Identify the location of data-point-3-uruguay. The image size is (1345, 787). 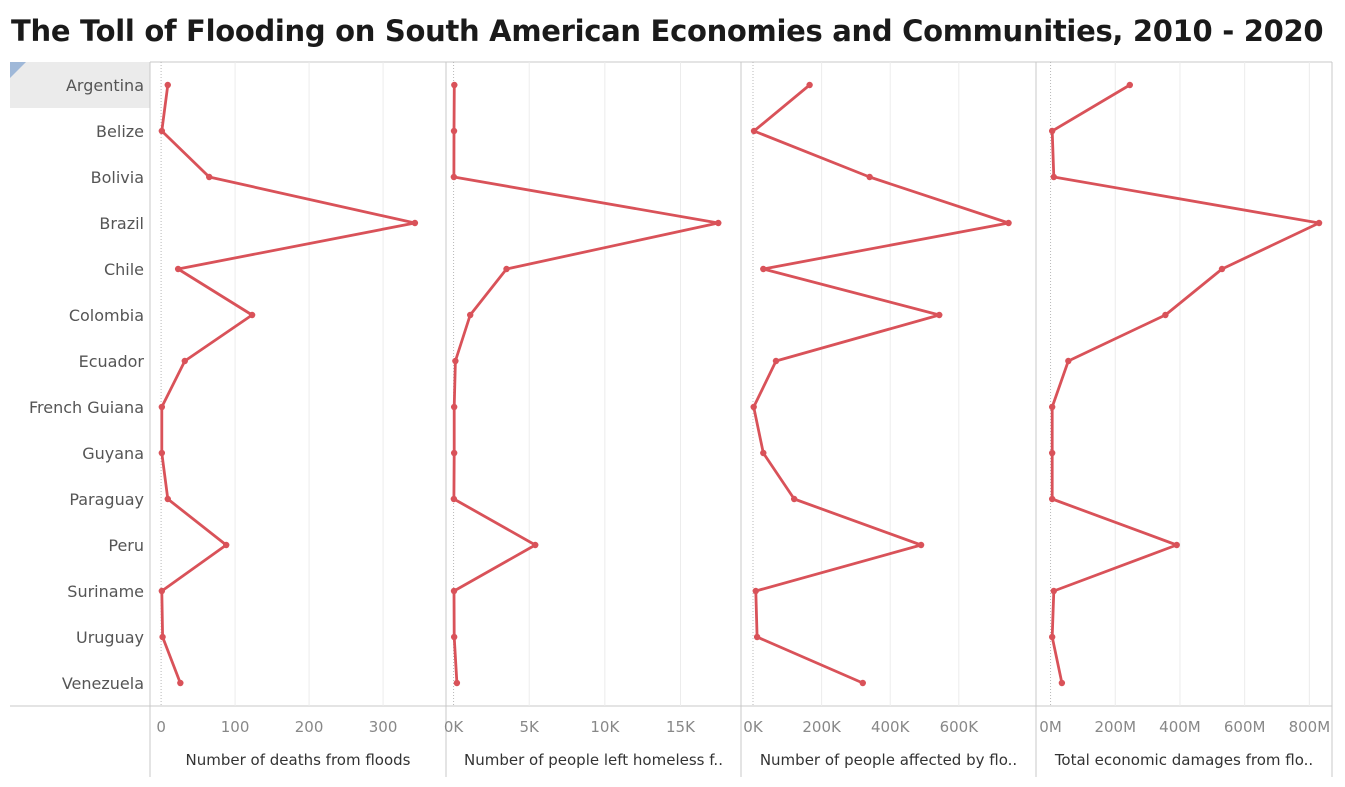
(757, 637).